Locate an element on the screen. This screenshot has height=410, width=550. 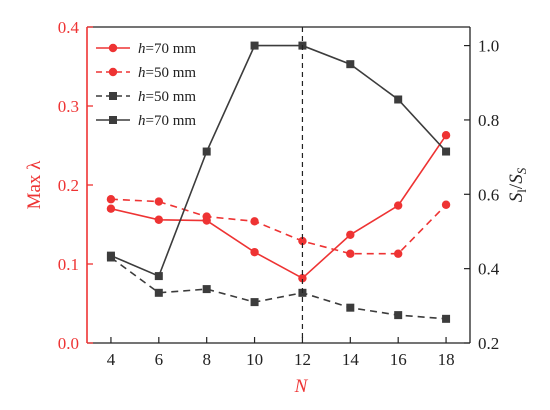
x-tick-label: 6 is located at coordinates (159, 359).